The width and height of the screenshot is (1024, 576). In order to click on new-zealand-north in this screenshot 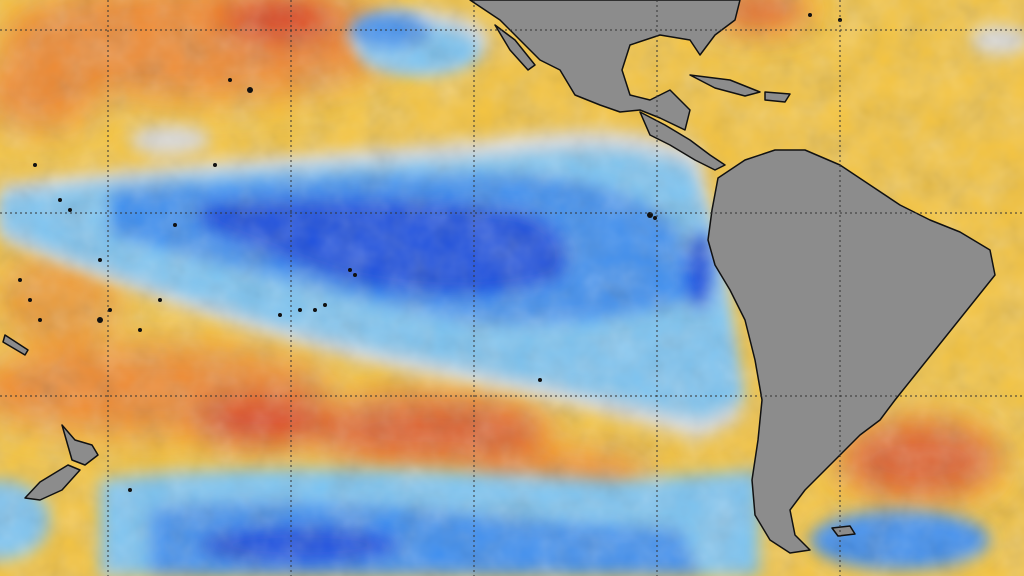, I will do `click(80, 445)`.